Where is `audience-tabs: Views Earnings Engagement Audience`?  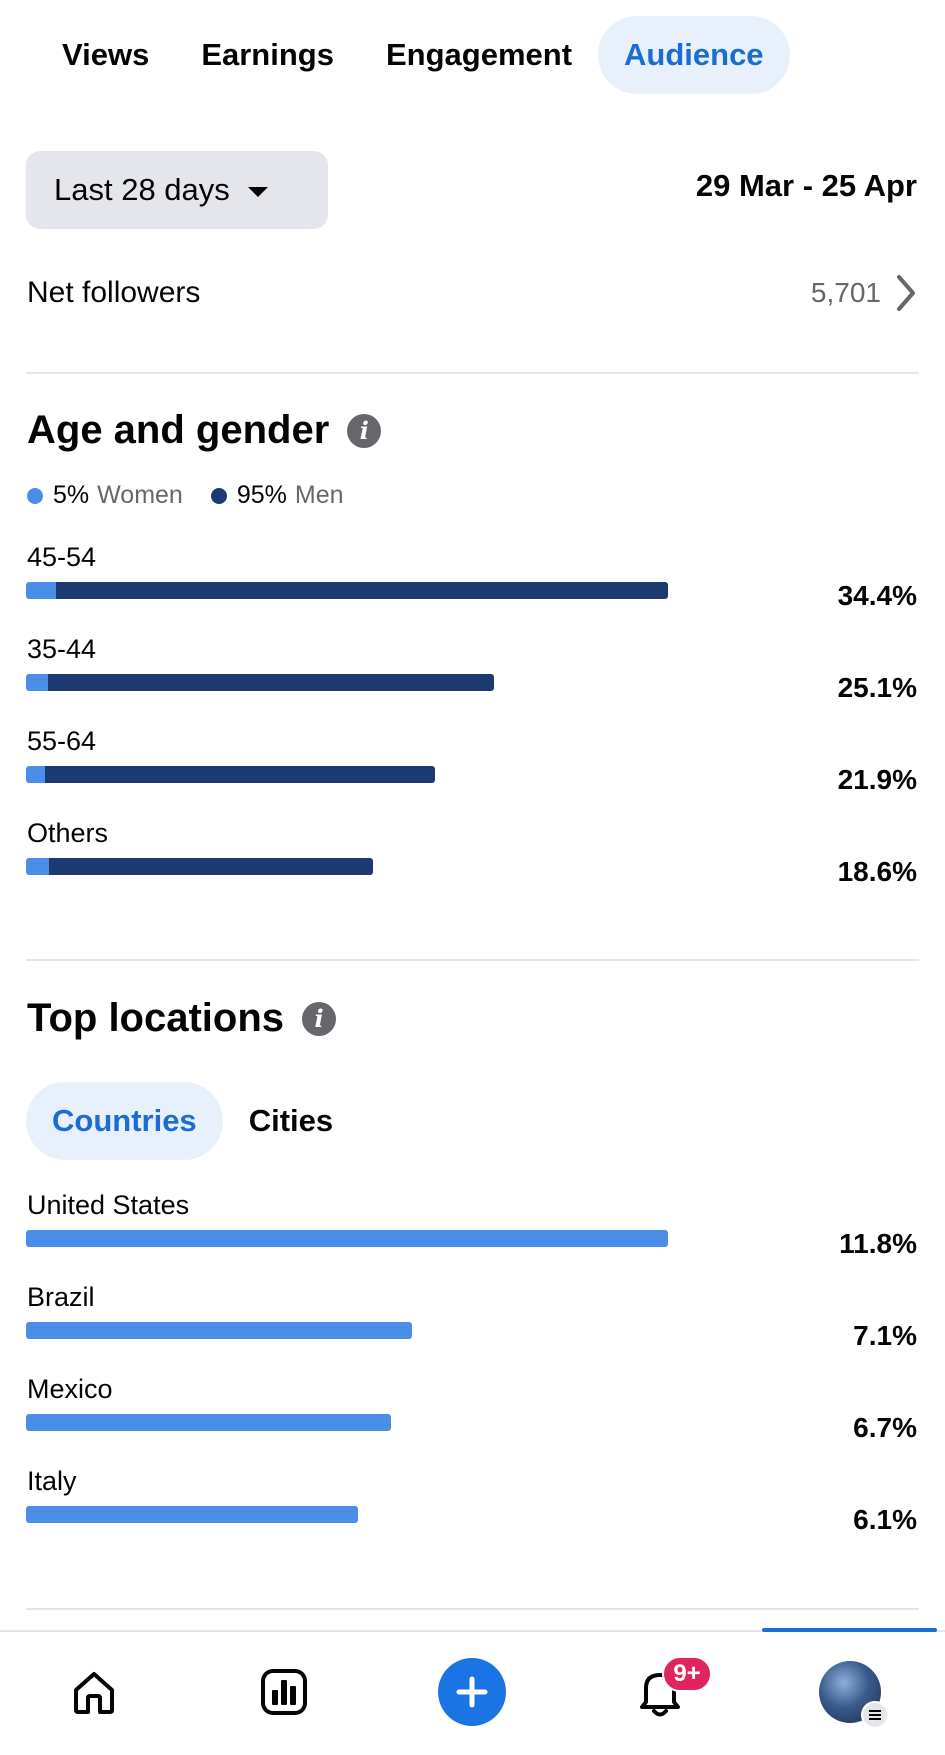 audience-tabs: Views Earnings Engagement Audience is located at coordinates (408, 55).